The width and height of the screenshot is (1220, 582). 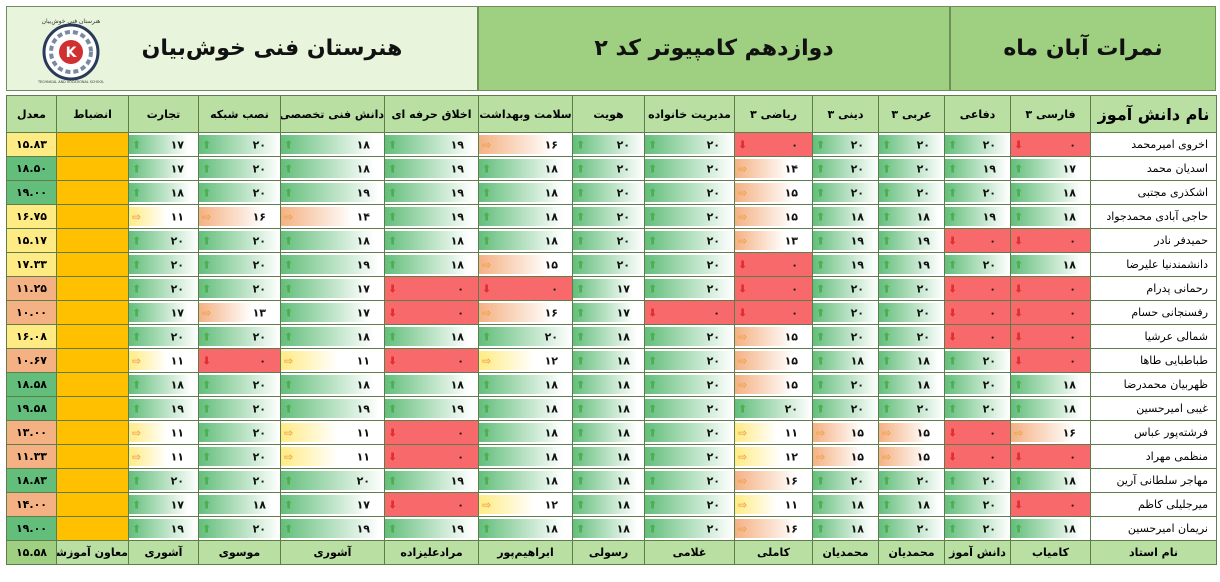 I want to click on student-name: رفسنجانی حسام, so click(x=1154, y=313).